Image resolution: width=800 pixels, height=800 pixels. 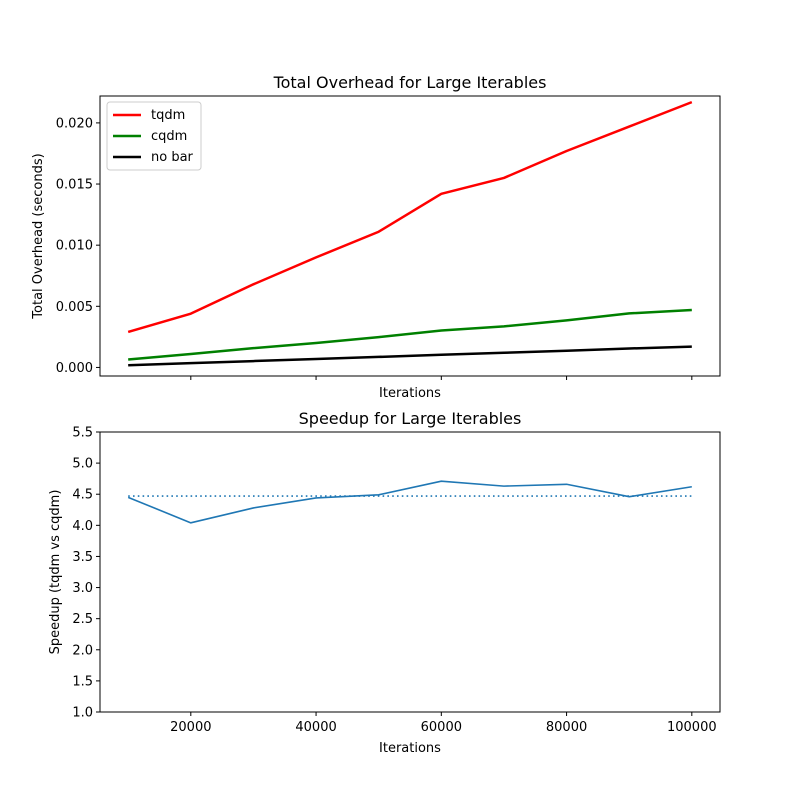 I want to click on overhead-chart-ytick-label: 0.020, so click(x=74, y=123).